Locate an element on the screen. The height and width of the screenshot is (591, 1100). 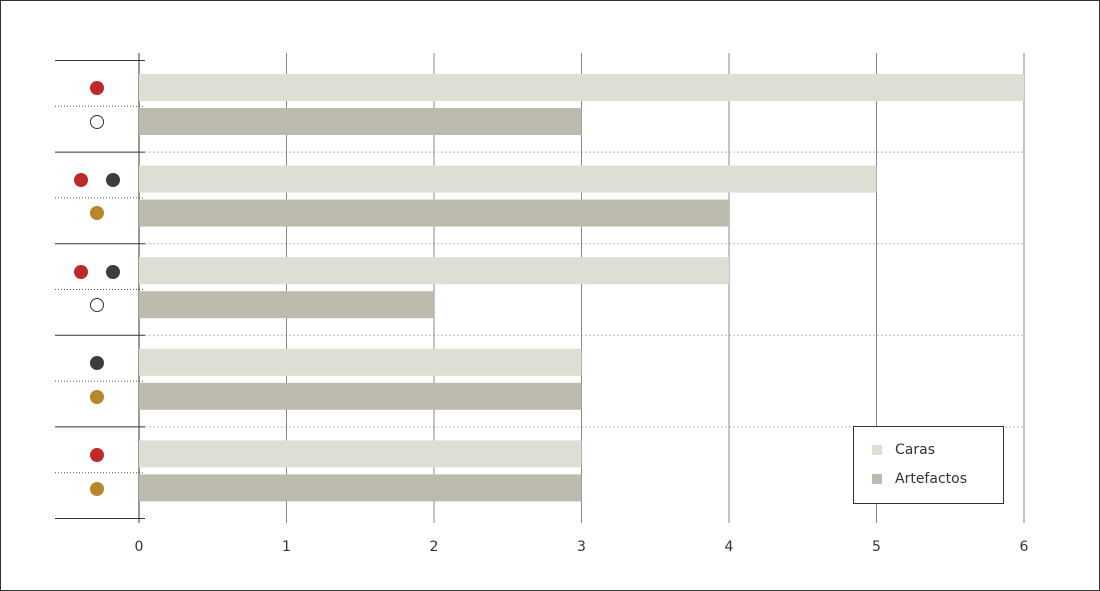
legend: Caras Artefactos is located at coordinates (928, 465).